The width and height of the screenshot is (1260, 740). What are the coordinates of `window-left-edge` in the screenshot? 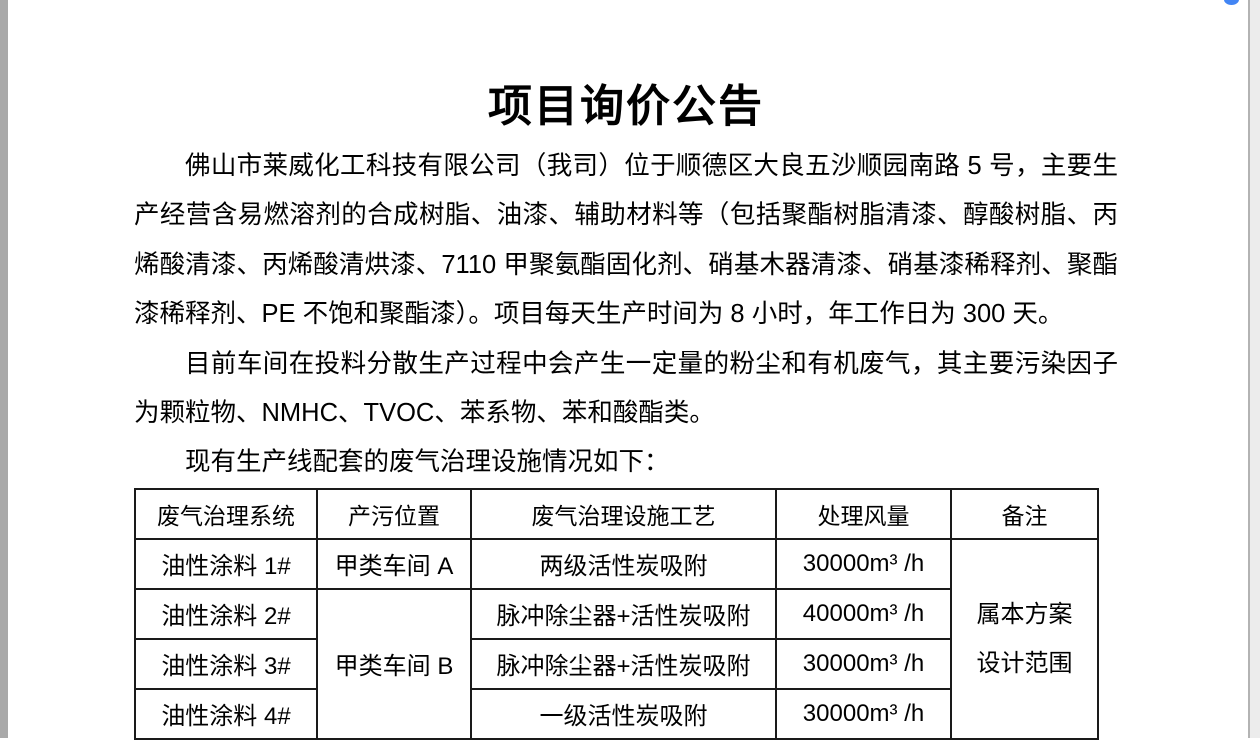 It's located at (4, 369).